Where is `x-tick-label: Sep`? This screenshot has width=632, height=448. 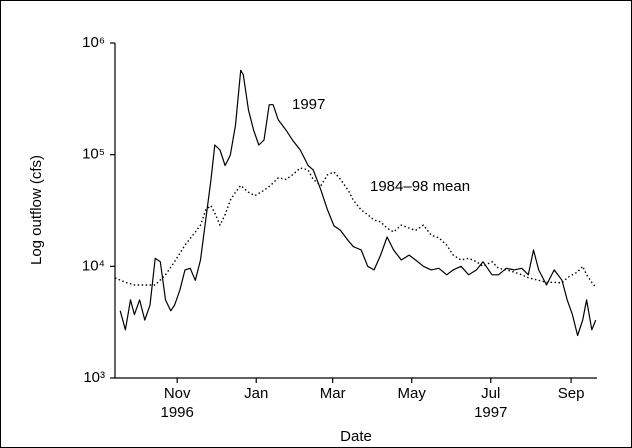
x-tick-label: Sep is located at coordinates (571, 393).